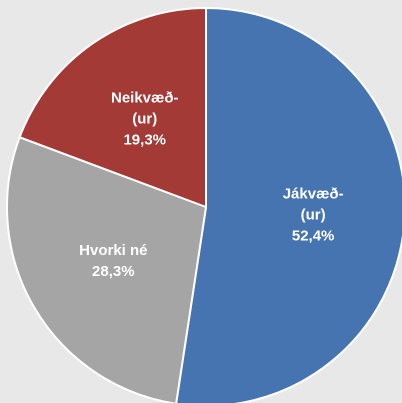 The width and height of the screenshot is (402, 403). Describe the element at coordinates (113, 261) in the screenshot. I see `slice-label: Hvorki né 28,3%` at that location.